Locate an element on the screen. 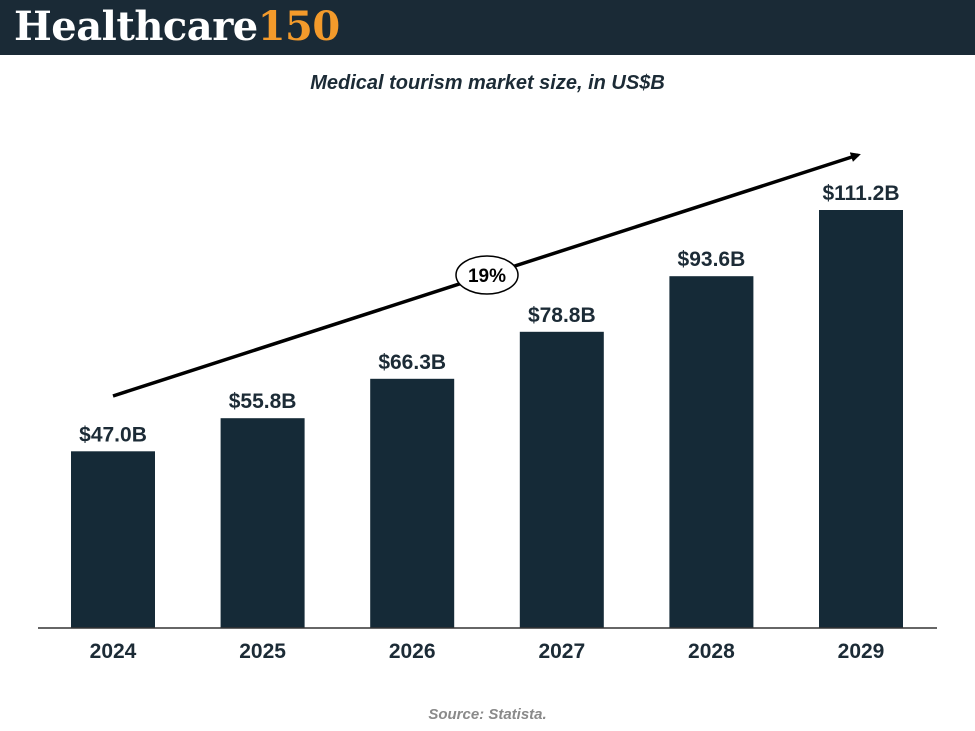 The image size is (975, 731). x-tick-label-2027: 2027 is located at coordinates (561, 651).